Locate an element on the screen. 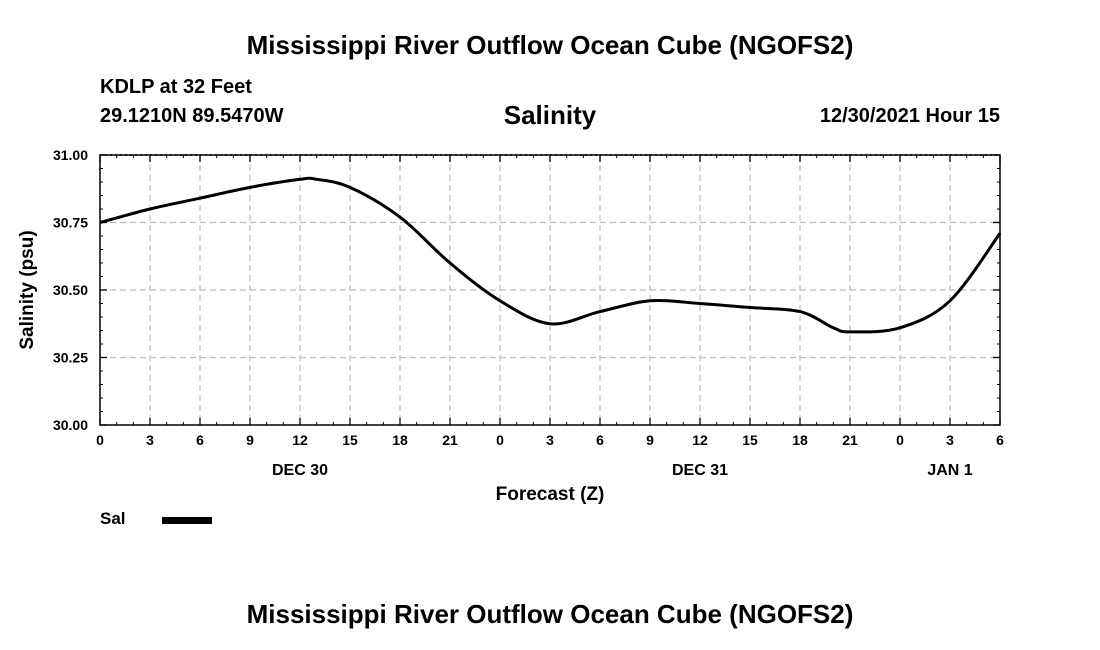  y-axis-title: Salinity (psu) is located at coordinates (27, 289).